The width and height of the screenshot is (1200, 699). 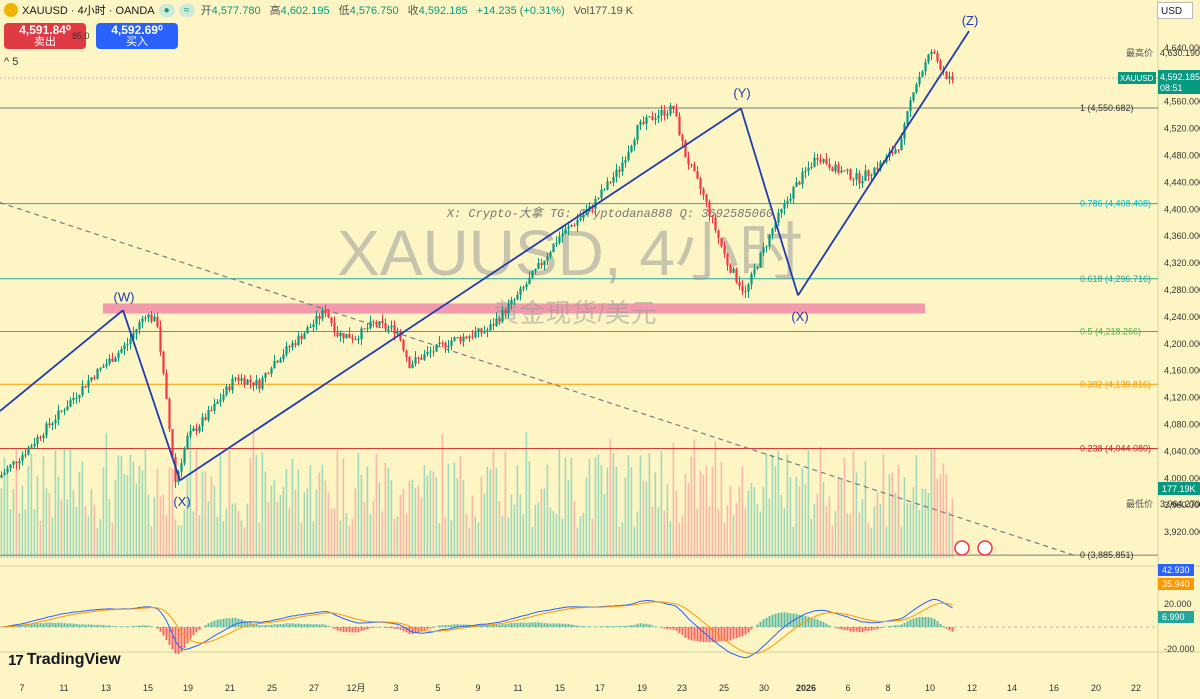 I want to click on watermark-title: XAUUSD, 4小时, so click(x=570, y=253).